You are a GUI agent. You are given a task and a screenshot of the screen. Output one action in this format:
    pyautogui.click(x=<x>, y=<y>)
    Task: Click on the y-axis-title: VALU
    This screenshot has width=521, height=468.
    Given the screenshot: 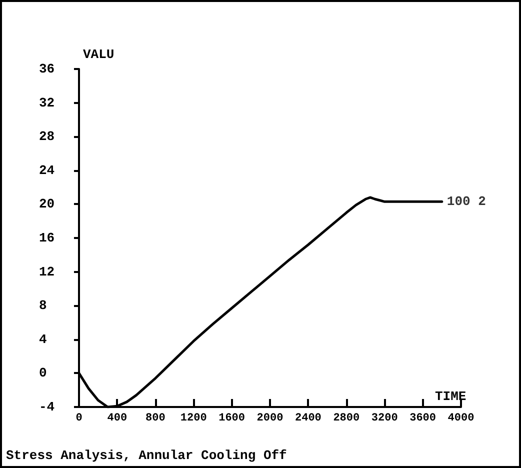 What is the action you would take?
    pyautogui.click(x=98, y=54)
    